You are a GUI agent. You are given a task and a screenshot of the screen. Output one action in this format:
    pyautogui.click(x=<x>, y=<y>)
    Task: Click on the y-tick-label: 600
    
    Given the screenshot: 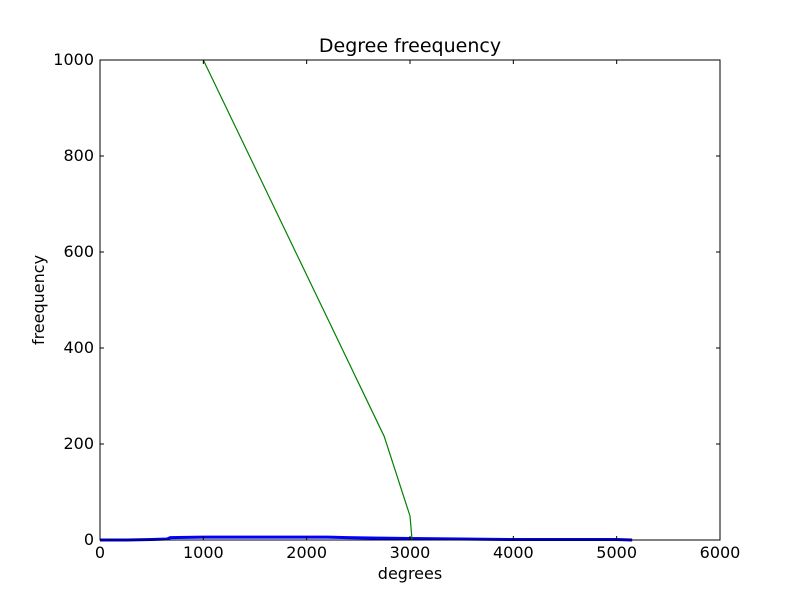 What is the action you would take?
    pyautogui.click(x=78, y=251)
    